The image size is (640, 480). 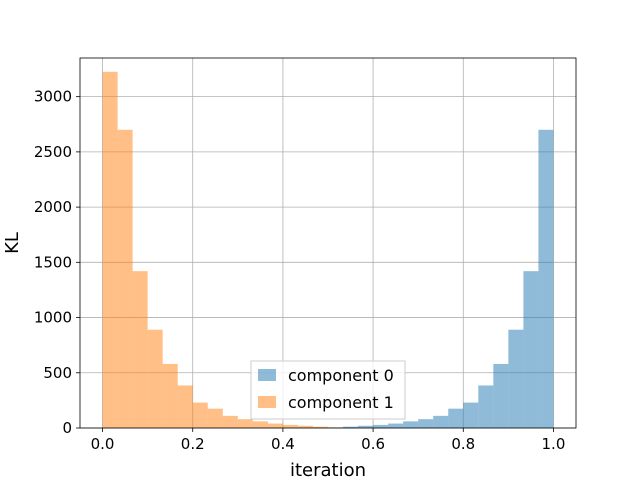 What do you see at coordinates (283, 444) in the screenshot?
I see `x-tick-label-2: 0.4` at bounding box center [283, 444].